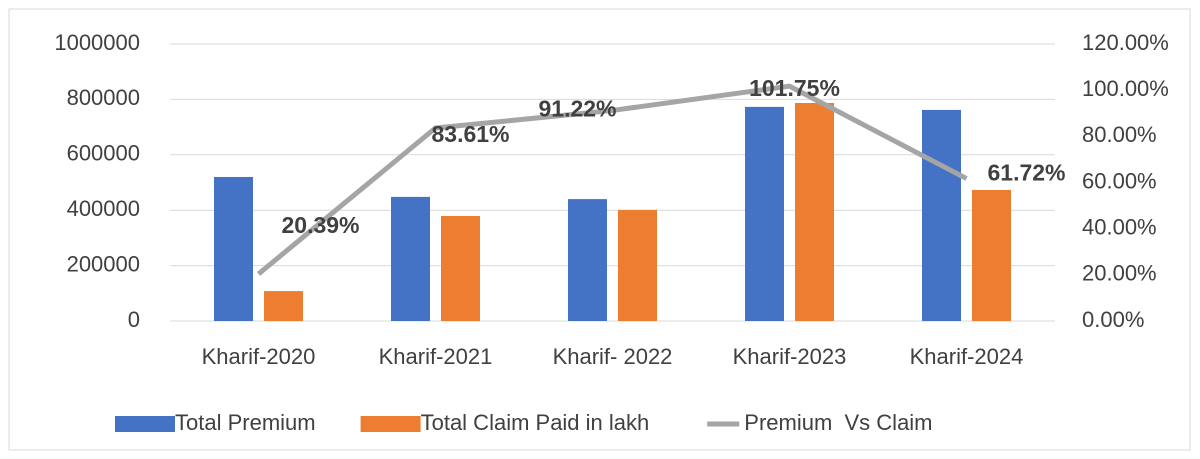 This screenshot has height=459, width=1200. Describe the element at coordinates (1119, 180) in the screenshot. I see `y2-tick-label: 60.00%` at that location.